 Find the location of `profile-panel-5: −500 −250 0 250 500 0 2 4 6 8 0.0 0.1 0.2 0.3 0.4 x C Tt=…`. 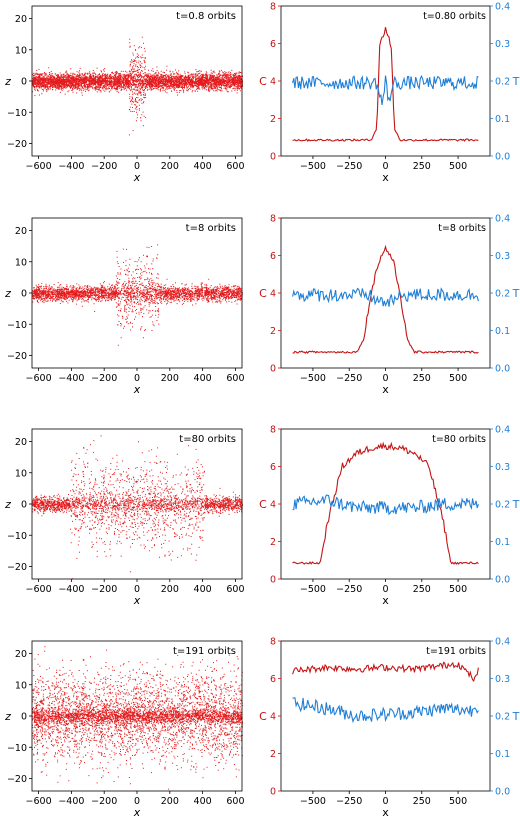

profile-panel-5: −500 −250 0 250 500 0 2 4 6 8 0.0 0.1 0.2 0.3 0.4 x C Tt=… is located at coordinates (389, 516).